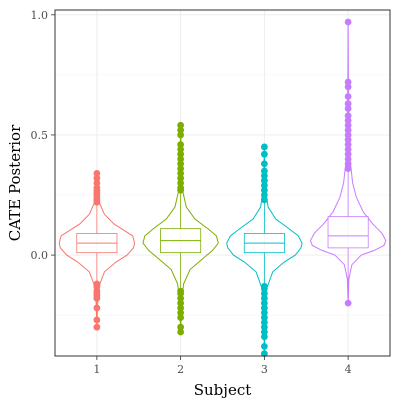 Image resolution: width=407 pixels, height=411 pixels. What do you see at coordinates (40, 135) in the screenshot?
I see `y-tick-label: 0.5` at bounding box center [40, 135].